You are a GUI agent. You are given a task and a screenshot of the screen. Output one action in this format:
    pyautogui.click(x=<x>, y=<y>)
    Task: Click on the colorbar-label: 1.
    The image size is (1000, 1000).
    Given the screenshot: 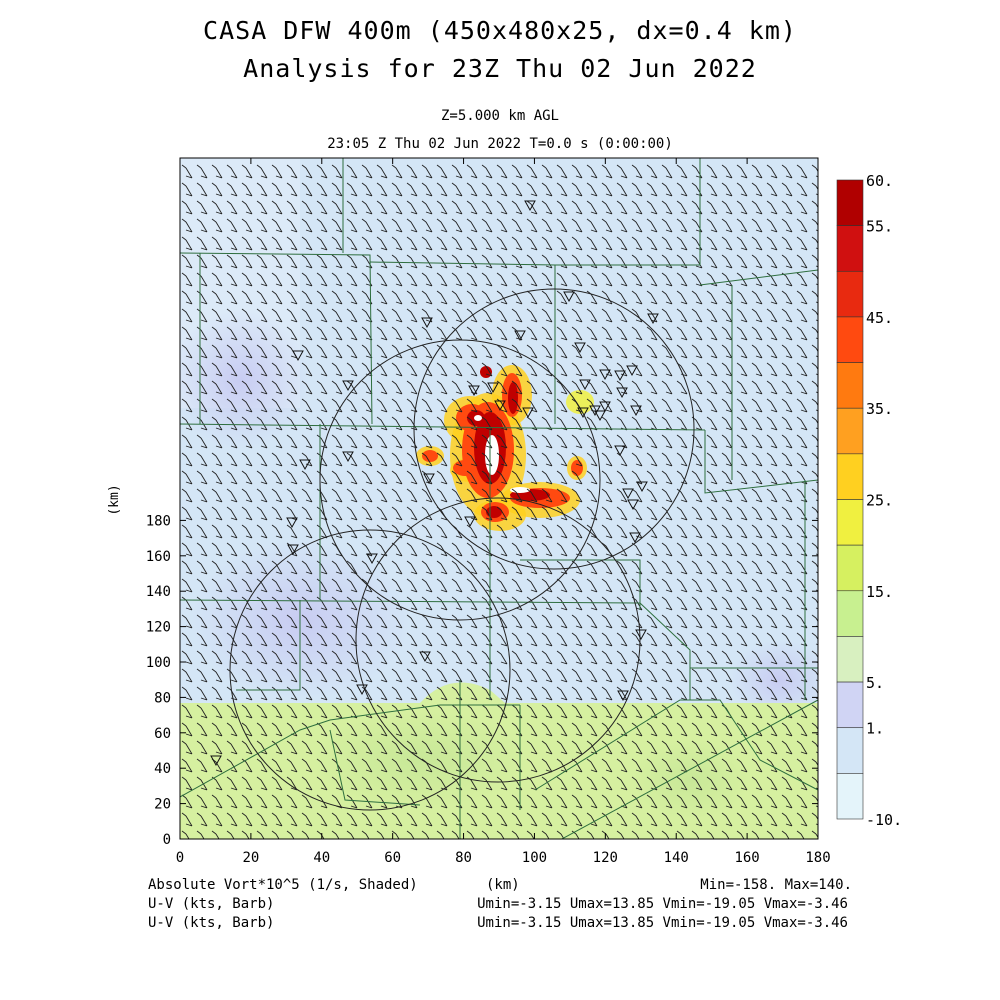 What is the action you would take?
    pyautogui.click(x=875, y=729)
    